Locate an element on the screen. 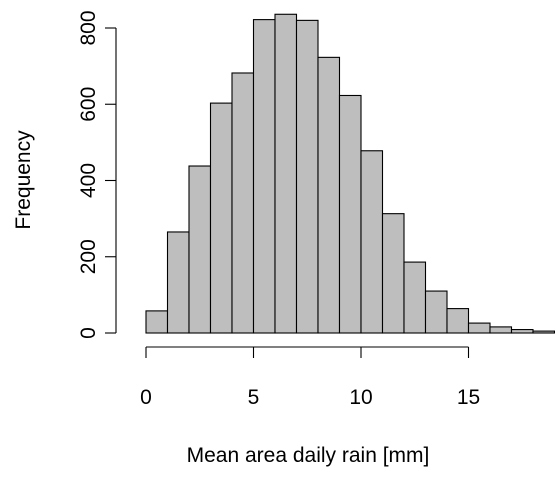 The height and width of the screenshot is (478, 555). x-tick-label-1: 5 is located at coordinates (254, 397).